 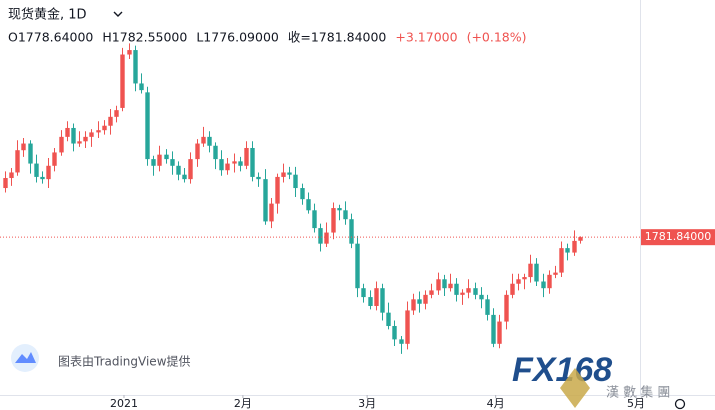 What do you see at coordinates (575, 388) in the screenshot?
I see `logo-diamond` at bounding box center [575, 388].